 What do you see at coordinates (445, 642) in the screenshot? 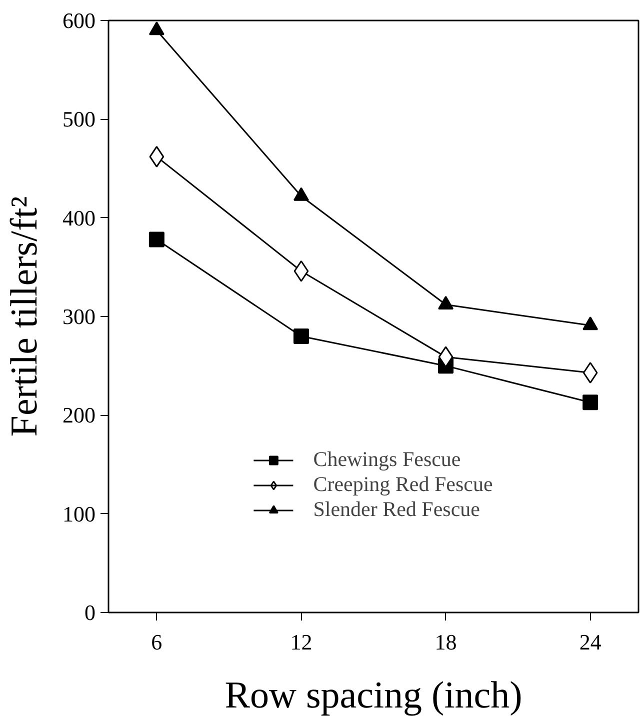
I see `x-tick-label: 18` at bounding box center [445, 642].